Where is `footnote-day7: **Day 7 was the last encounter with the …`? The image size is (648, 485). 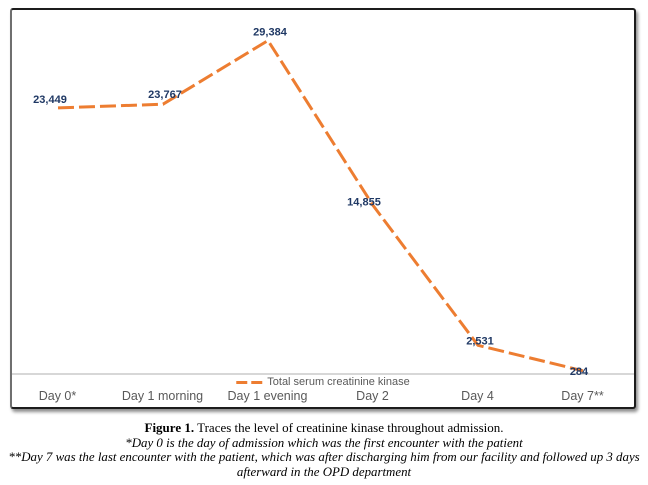 footnote-day7: **Day 7 was the last encounter with the … is located at coordinates (324, 464).